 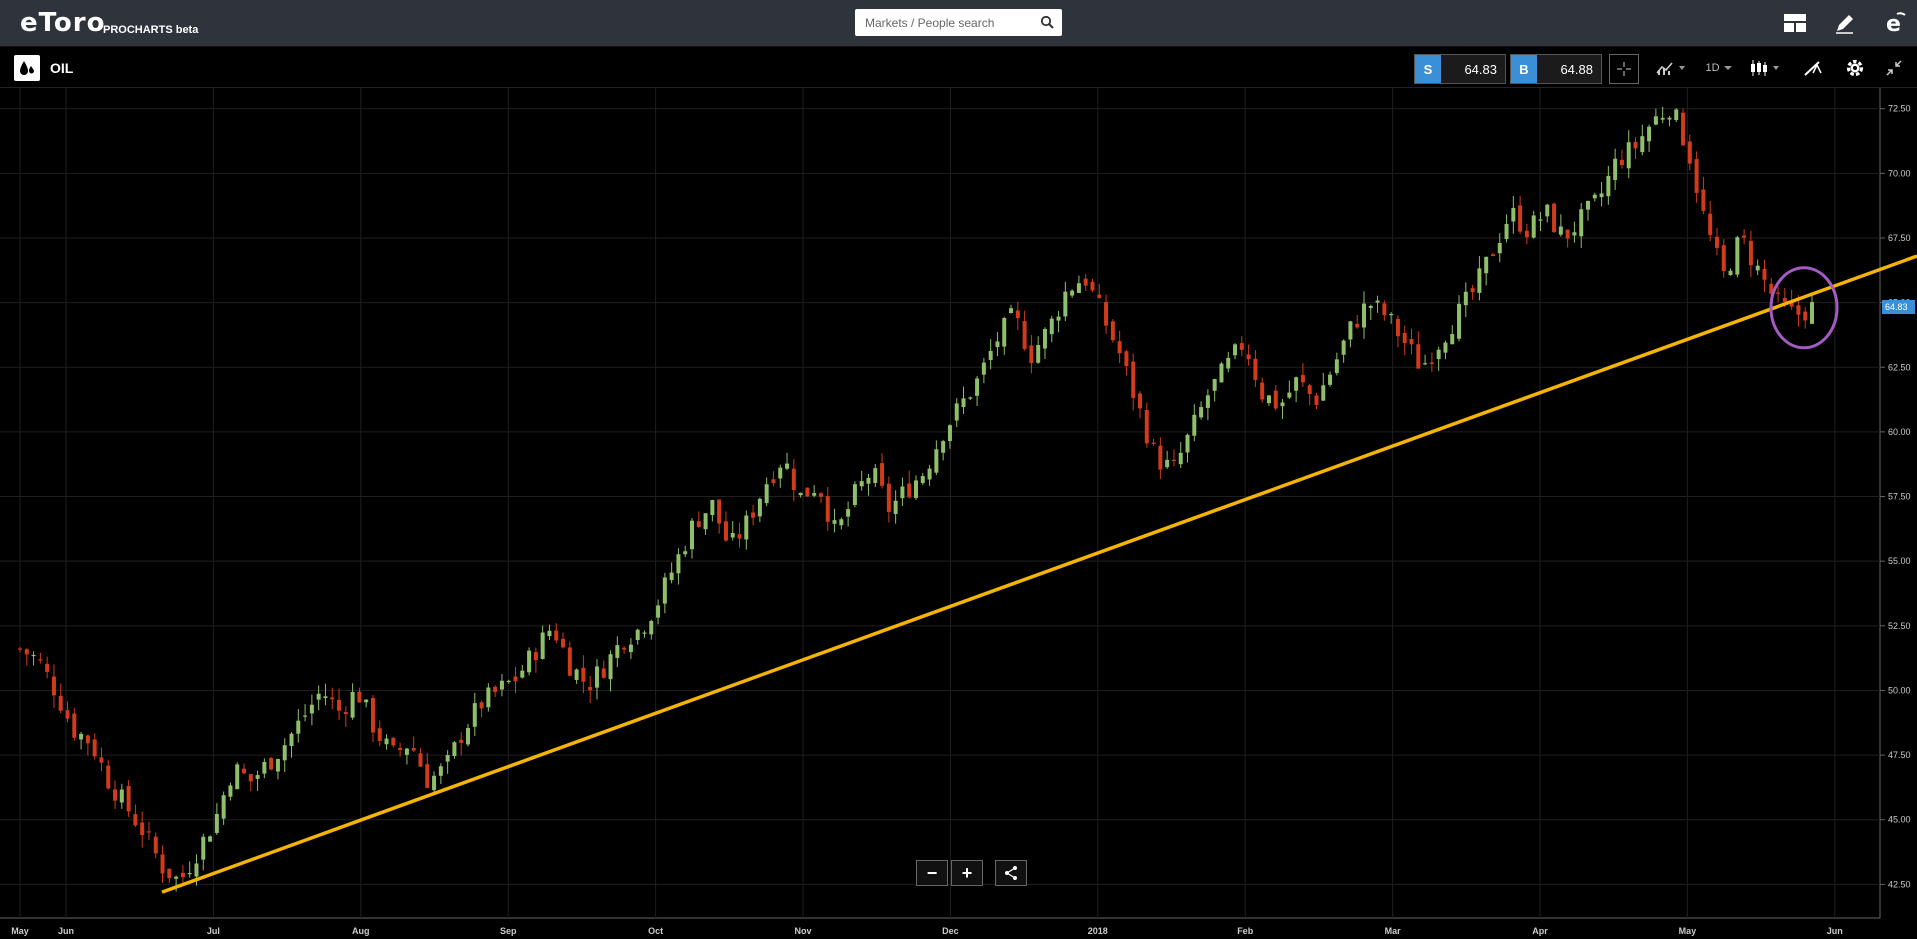 I want to click on gear-icon, so click(x=1855, y=68).